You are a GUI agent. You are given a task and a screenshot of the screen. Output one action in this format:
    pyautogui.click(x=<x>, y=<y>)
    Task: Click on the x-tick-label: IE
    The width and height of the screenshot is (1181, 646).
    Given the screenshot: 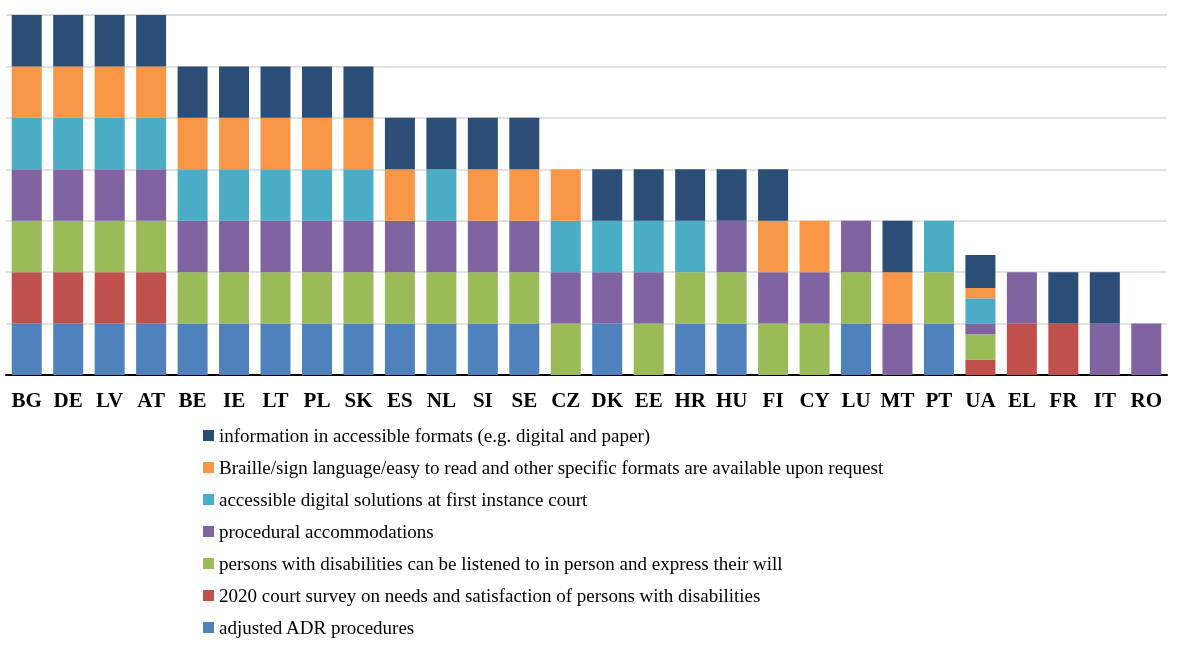 What is the action you would take?
    pyautogui.click(x=234, y=399)
    